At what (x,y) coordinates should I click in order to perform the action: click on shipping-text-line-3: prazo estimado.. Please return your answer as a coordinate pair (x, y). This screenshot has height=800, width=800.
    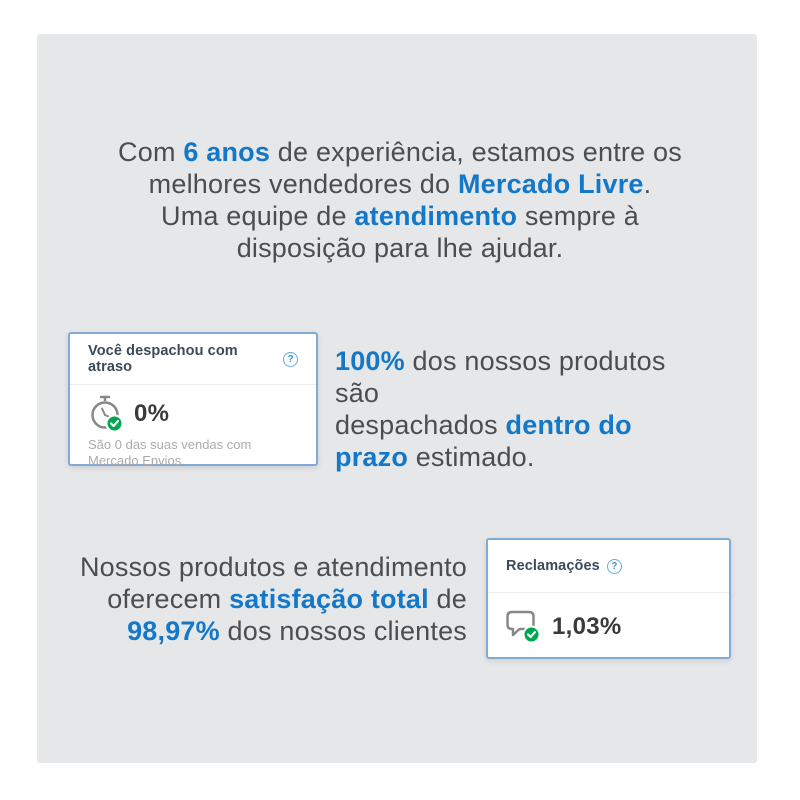
    Looking at the image, I should click on (435, 457).